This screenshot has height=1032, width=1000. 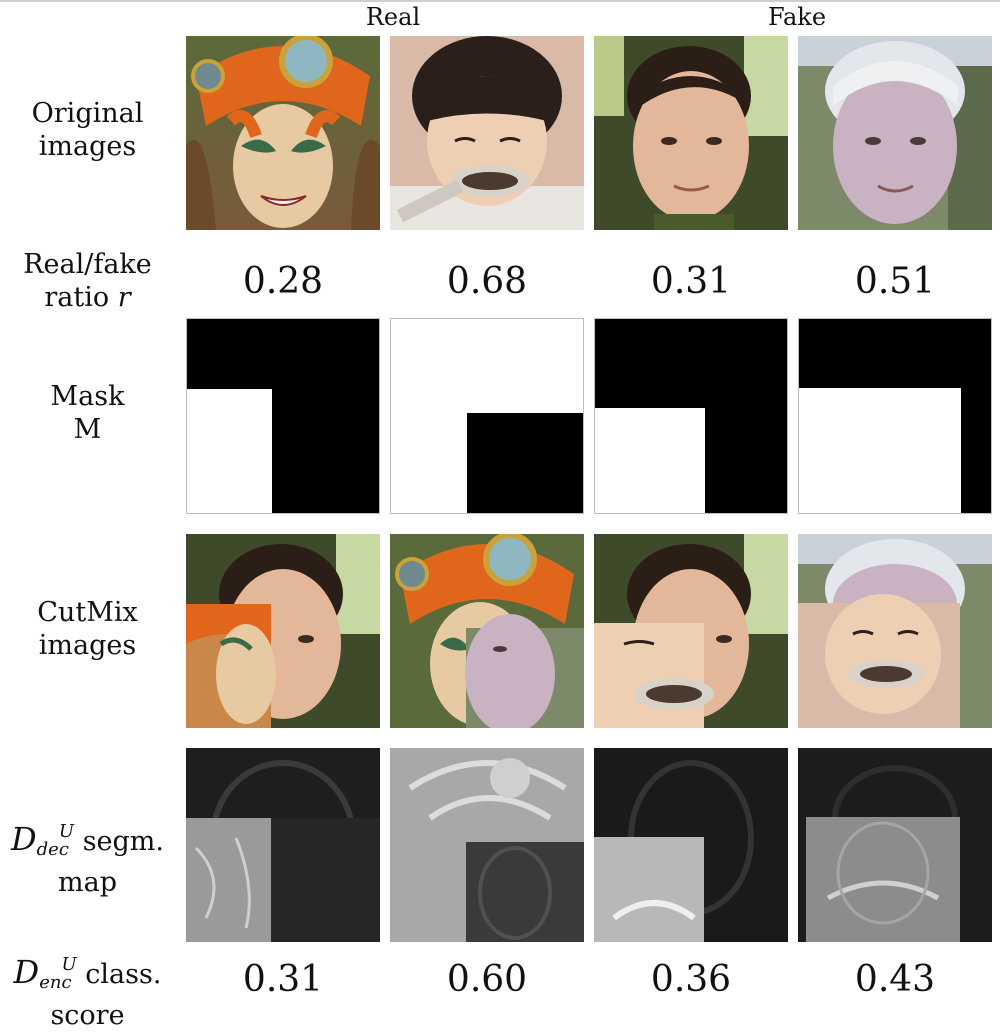 What do you see at coordinates (87, 629) in the screenshot?
I see `row-label-cutmix: CutMix images` at bounding box center [87, 629].